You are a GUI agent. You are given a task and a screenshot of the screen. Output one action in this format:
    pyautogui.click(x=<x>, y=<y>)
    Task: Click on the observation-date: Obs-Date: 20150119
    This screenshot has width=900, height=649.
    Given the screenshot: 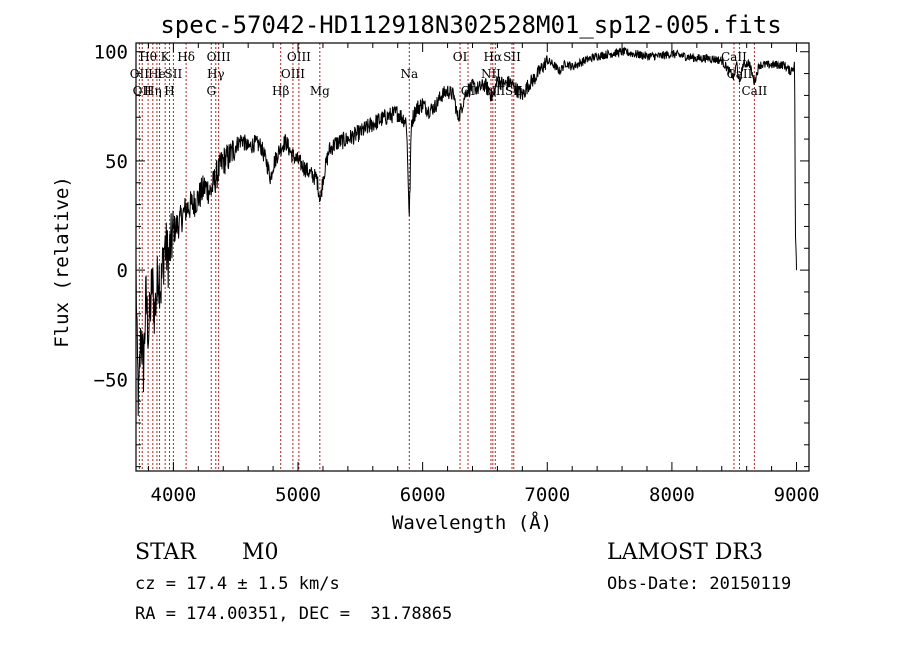 What is the action you would take?
    pyautogui.click(x=699, y=584)
    